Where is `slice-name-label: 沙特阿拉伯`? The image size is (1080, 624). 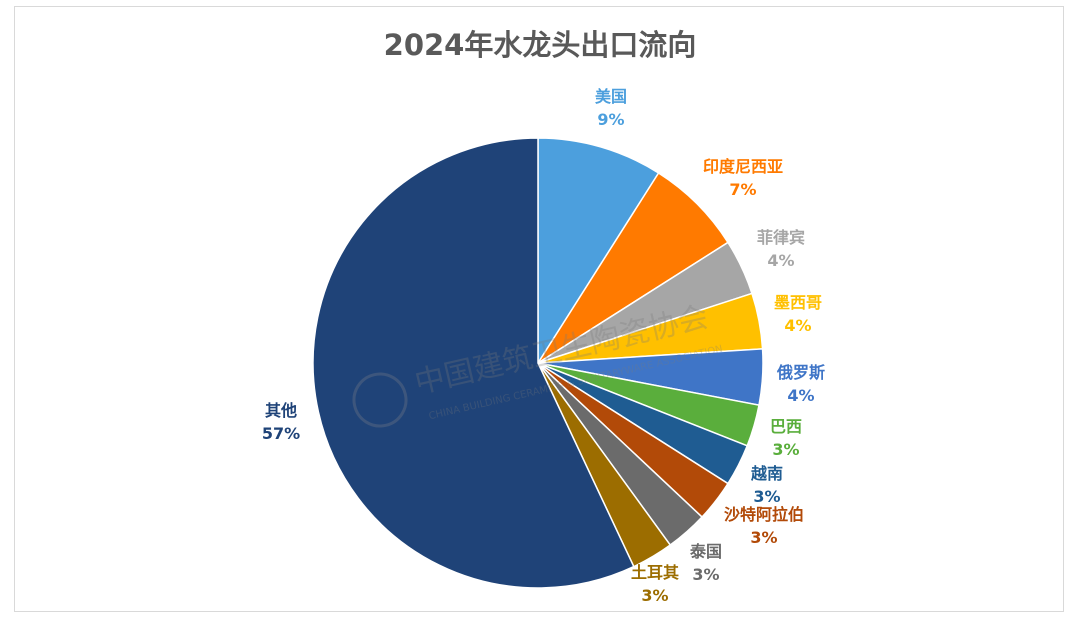 slice-name-label: 沙特阿拉伯 is located at coordinates (764, 514).